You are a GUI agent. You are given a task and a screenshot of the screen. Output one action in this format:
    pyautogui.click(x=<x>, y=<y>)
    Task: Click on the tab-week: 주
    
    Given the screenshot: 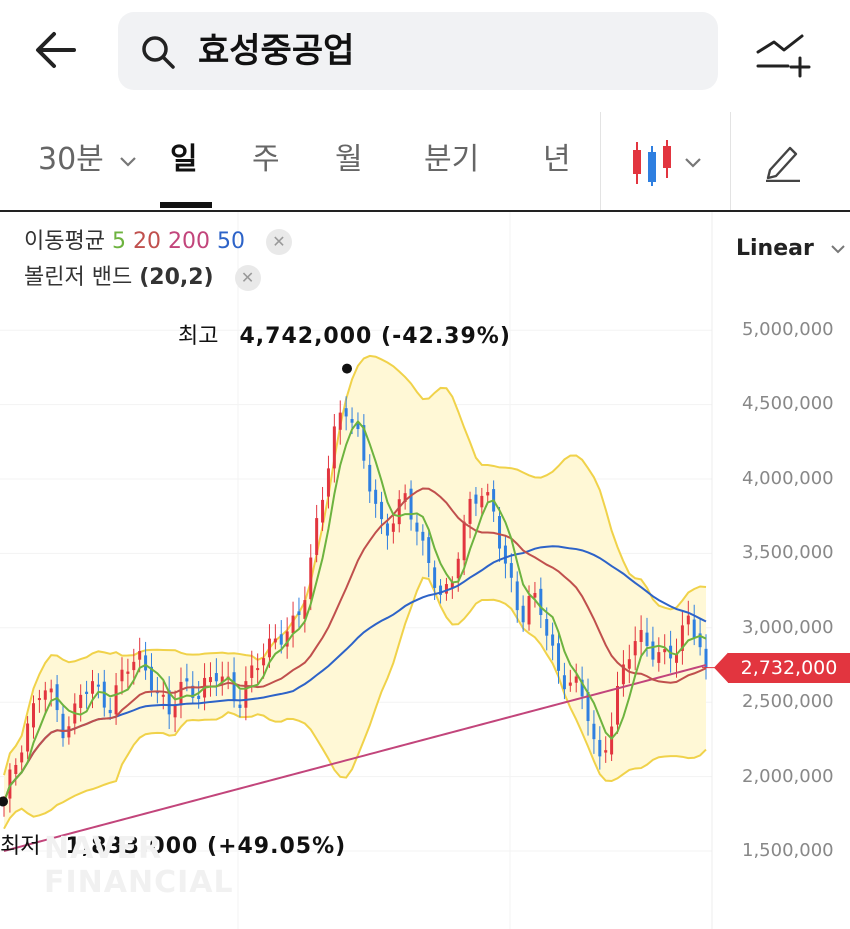 What is the action you would take?
    pyautogui.click(x=266, y=159)
    